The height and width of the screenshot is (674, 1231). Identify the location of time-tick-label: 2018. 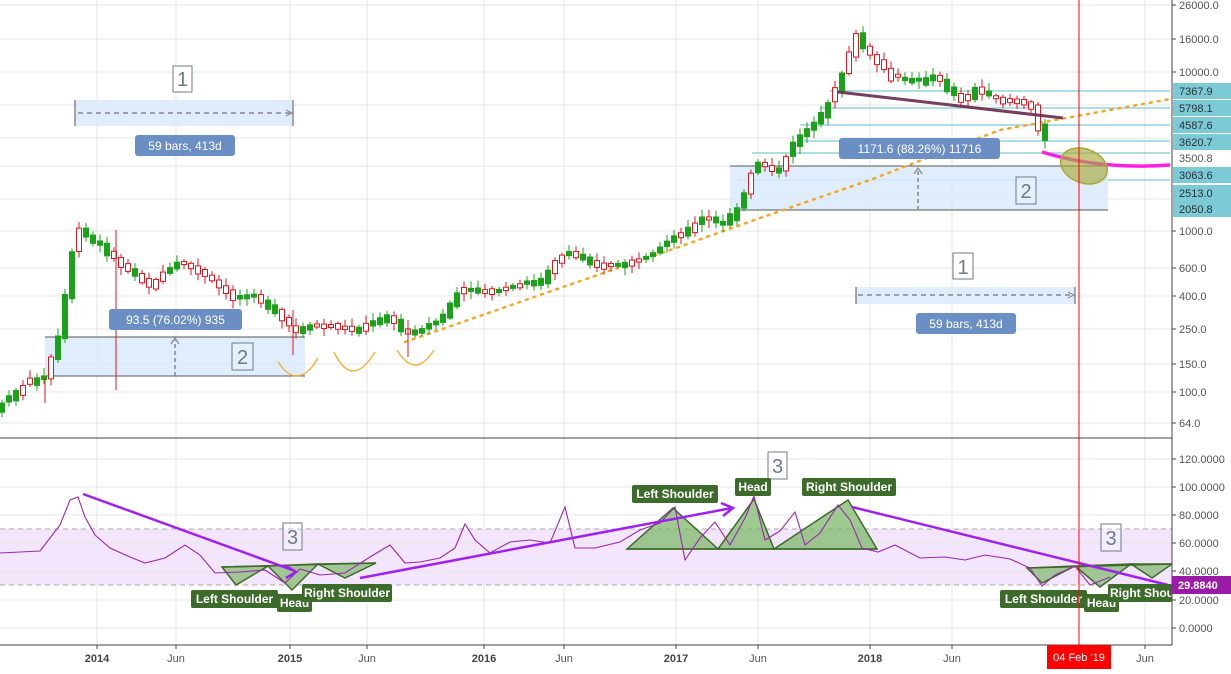
(870, 659).